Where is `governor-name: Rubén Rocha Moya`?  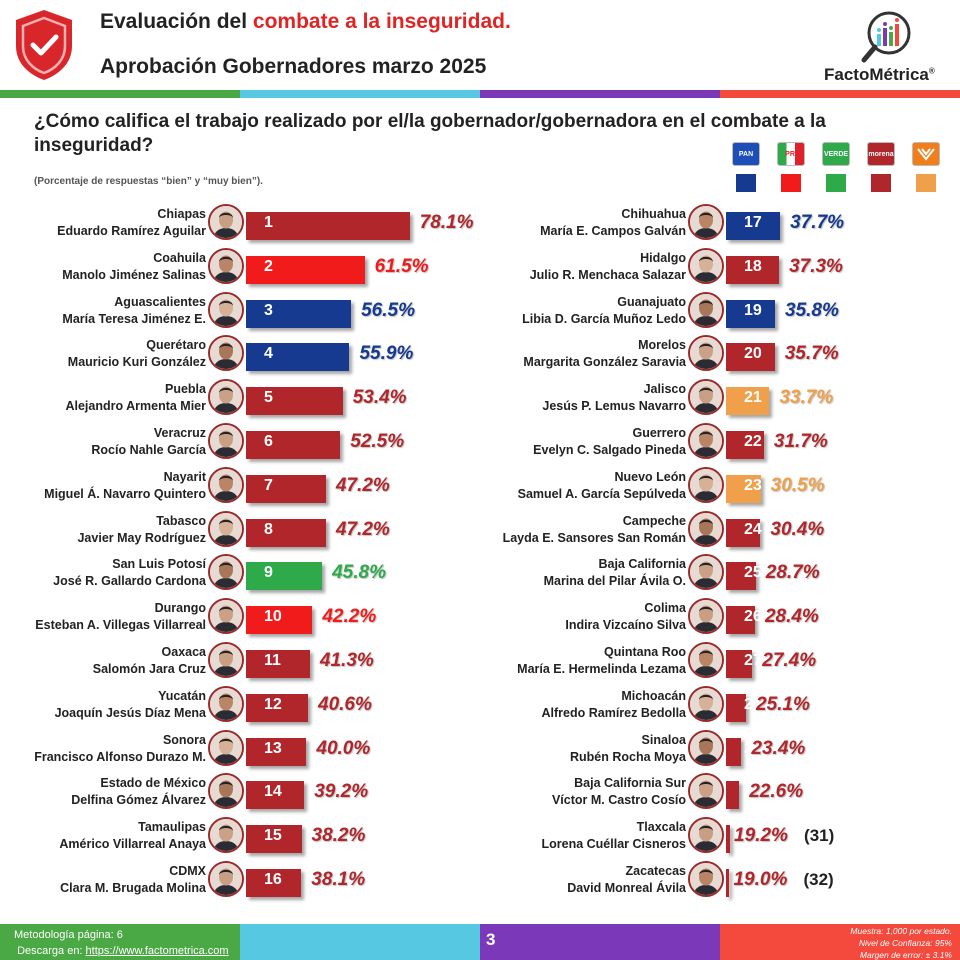
governor-name: Rubén Rocha Moya is located at coordinates (628, 756).